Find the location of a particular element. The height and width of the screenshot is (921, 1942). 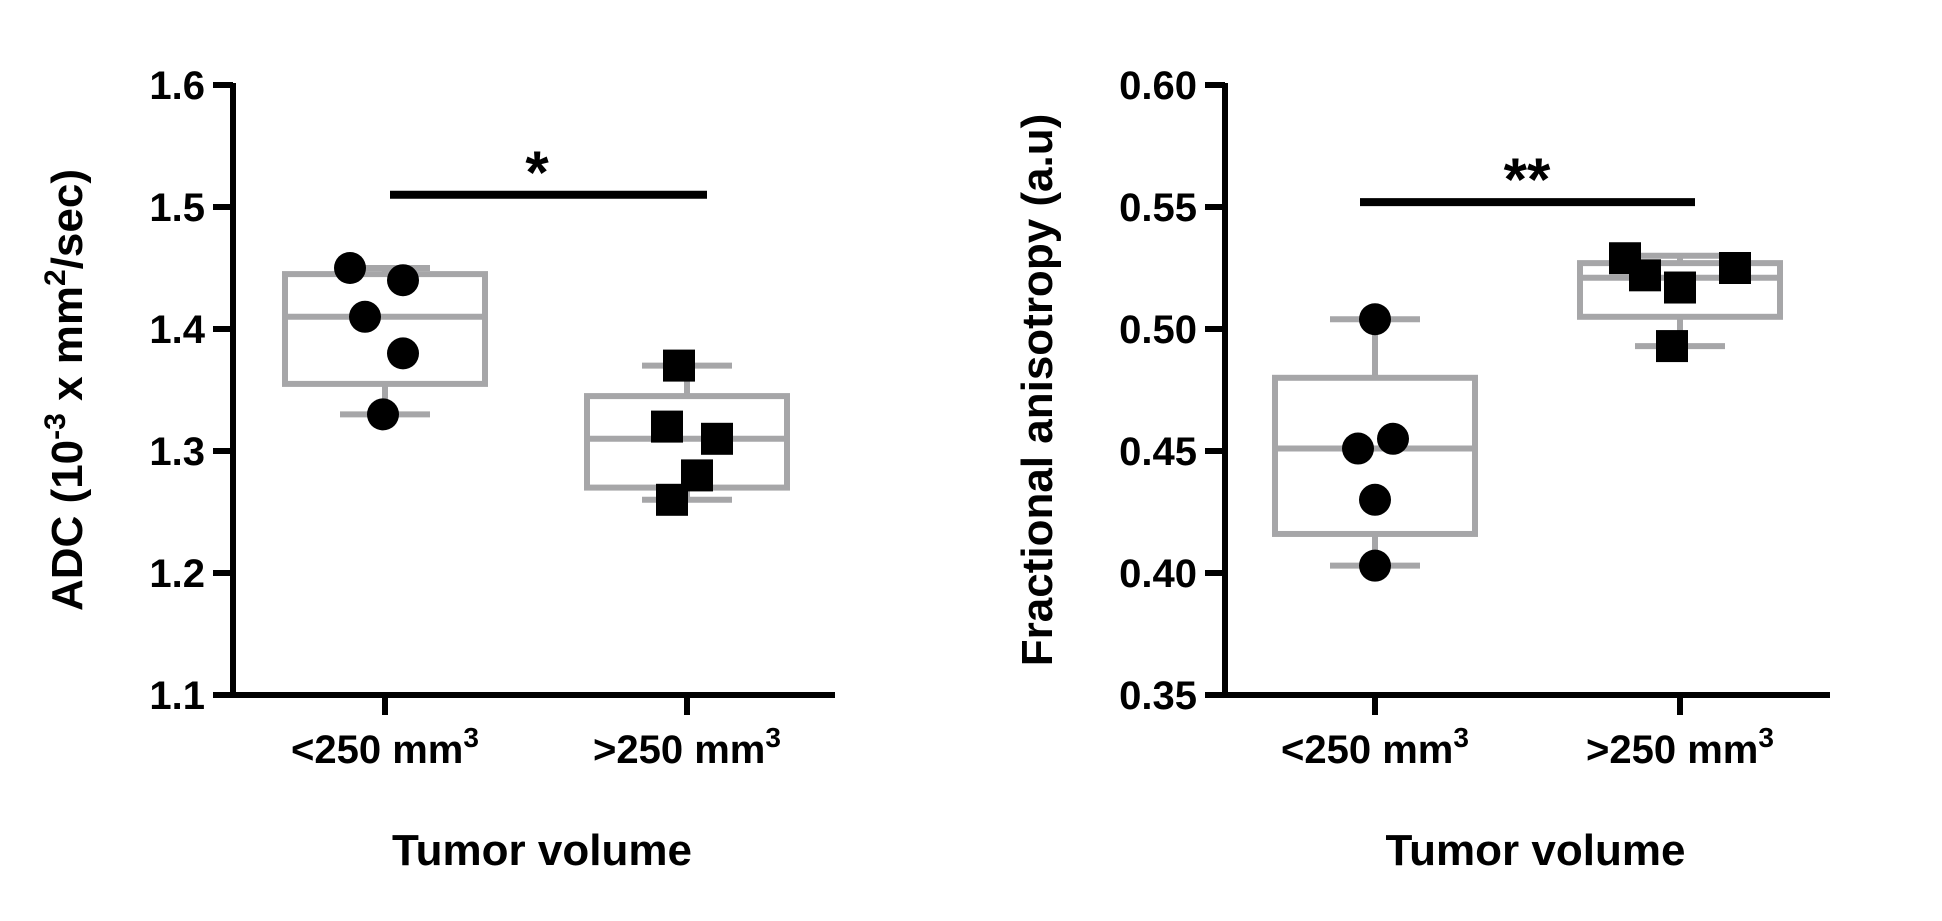

y-axis-title-part: Fractional anisotropy (a.u) is located at coordinates (1037, 390).